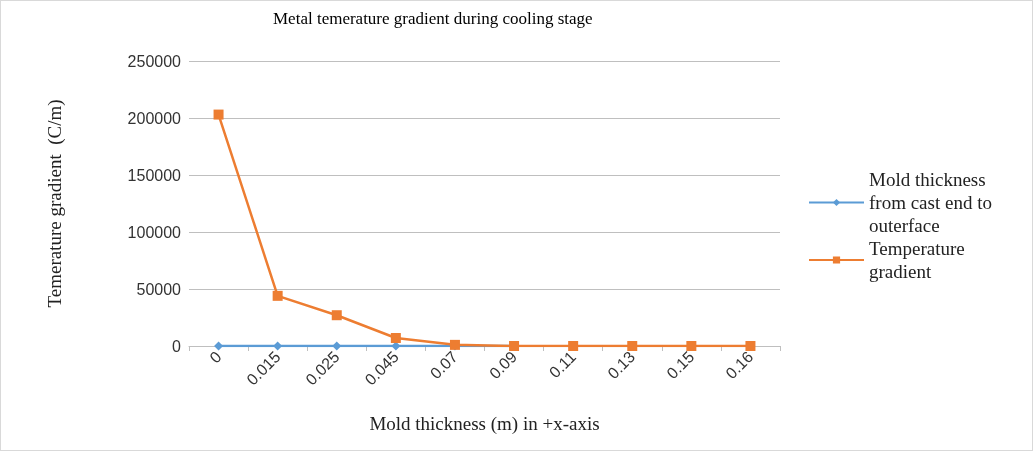 The width and height of the screenshot is (1033, 451). What do you see at coordinates (484, 424) in the screenshot?
I see `x-axis-title: Mold thickness (m) in +x-axis` at bounding box center [484, 424].